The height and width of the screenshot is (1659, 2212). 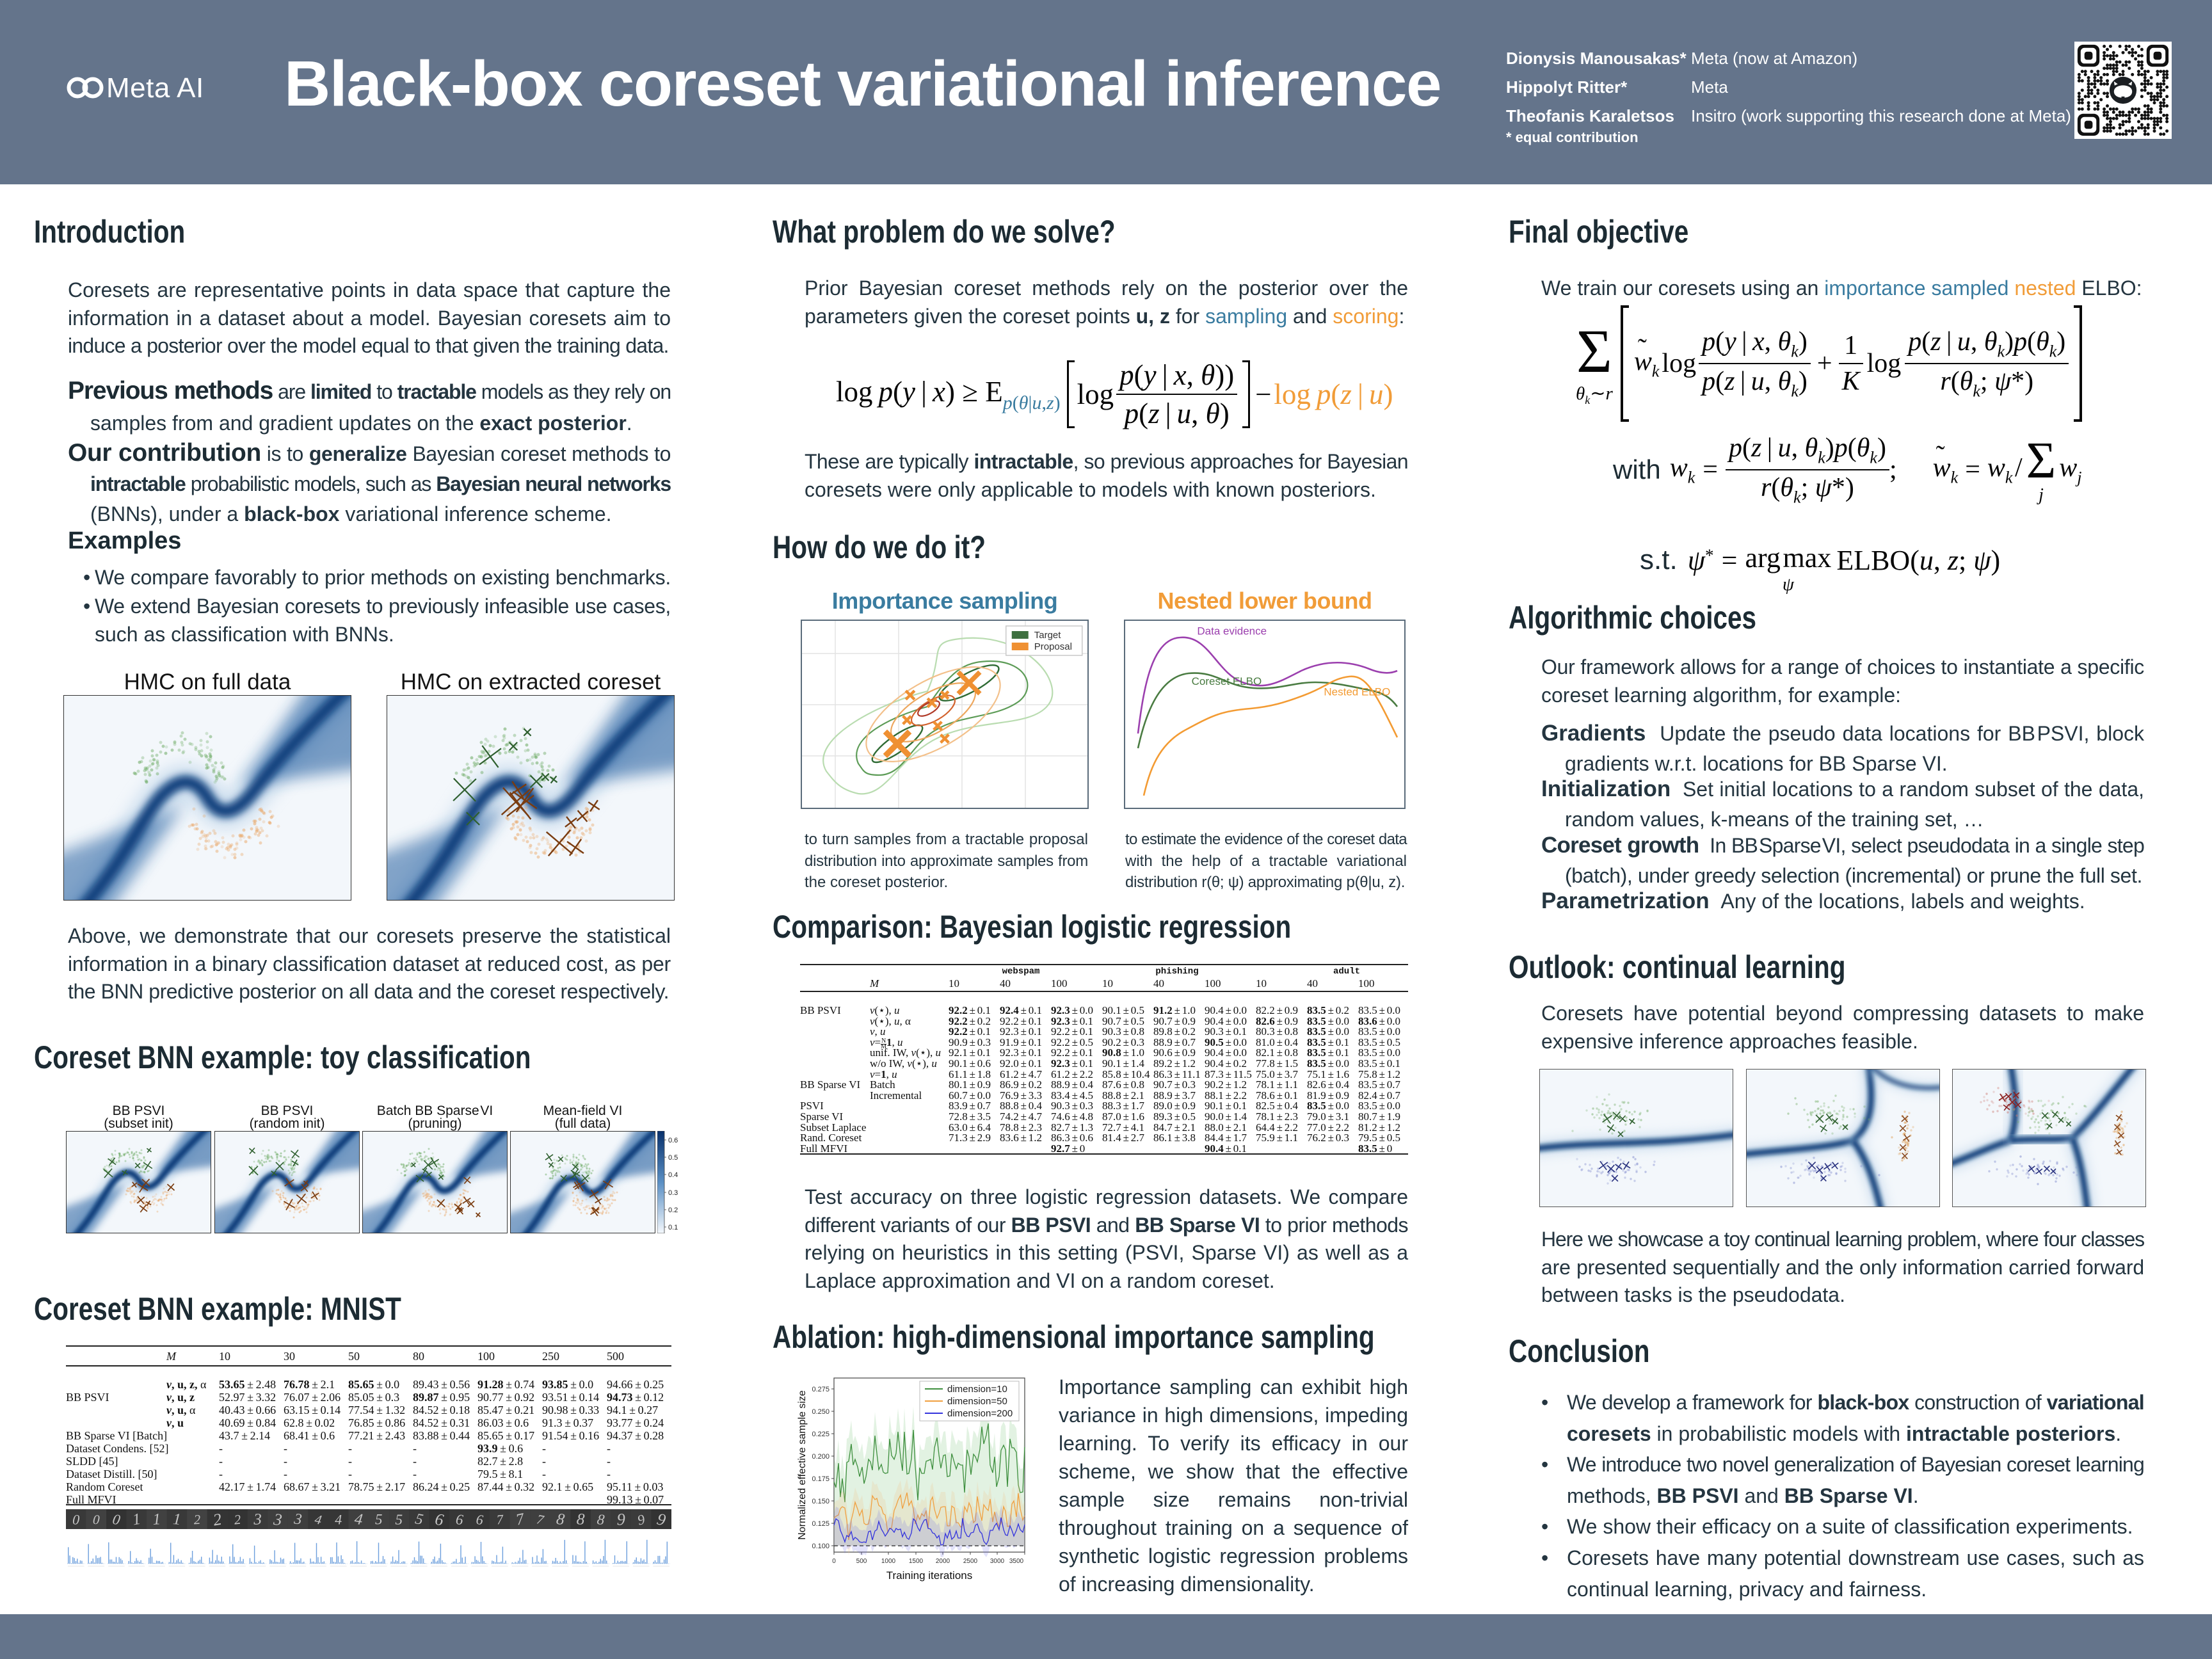 What do you see at coordinates (155, 88) in the screenshot?
I see `svg-text: Meta AI` at bounding box center [155, 88].